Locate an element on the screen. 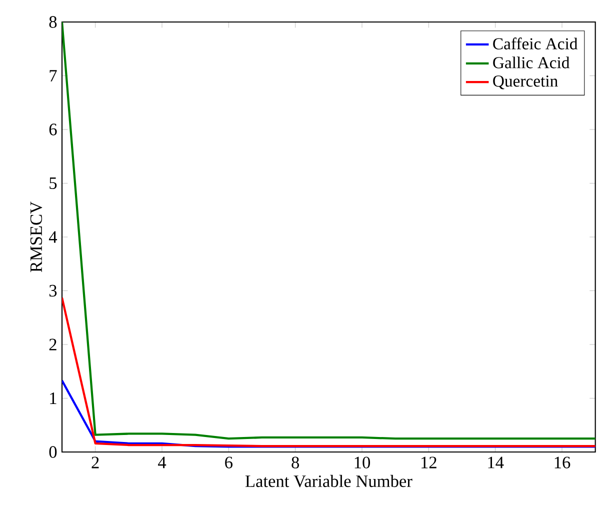 The height and width of the screenshot is (512, 602). y-tick-label: 7 is located at coordinates (53, 76).